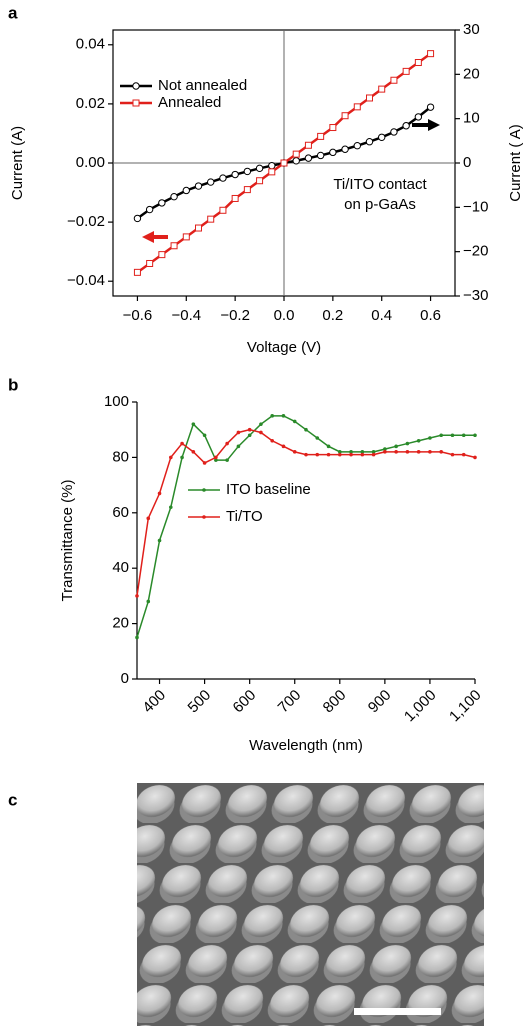 Image resolution: width=529 pixels, height=1026 pixels. What do you see at coordinates (244, 516) in the screenshot?
I see `legend-label: Ti/TO` at bounding box center [244, 516].